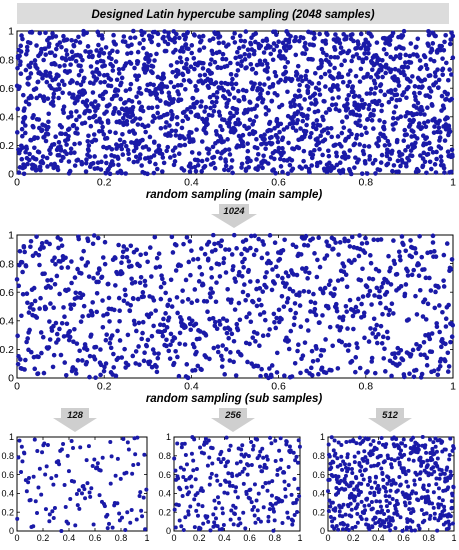 The height and width of the screenshot is (550, 459). Describe the element at coordinates (173, 538) in the screenshot. I see `panel-256-xtick-label: 0` at that location.